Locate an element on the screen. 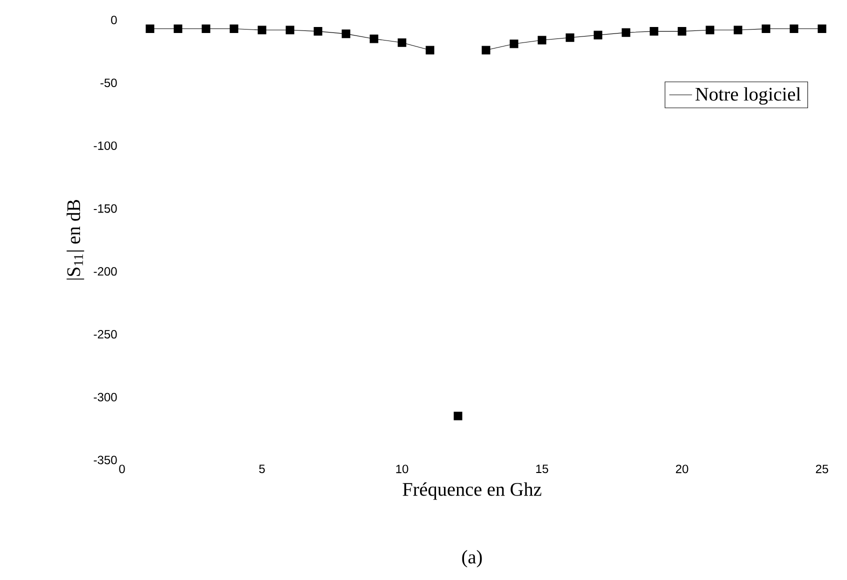  y-tick-label: 0 is located at coordinates (114, 20).